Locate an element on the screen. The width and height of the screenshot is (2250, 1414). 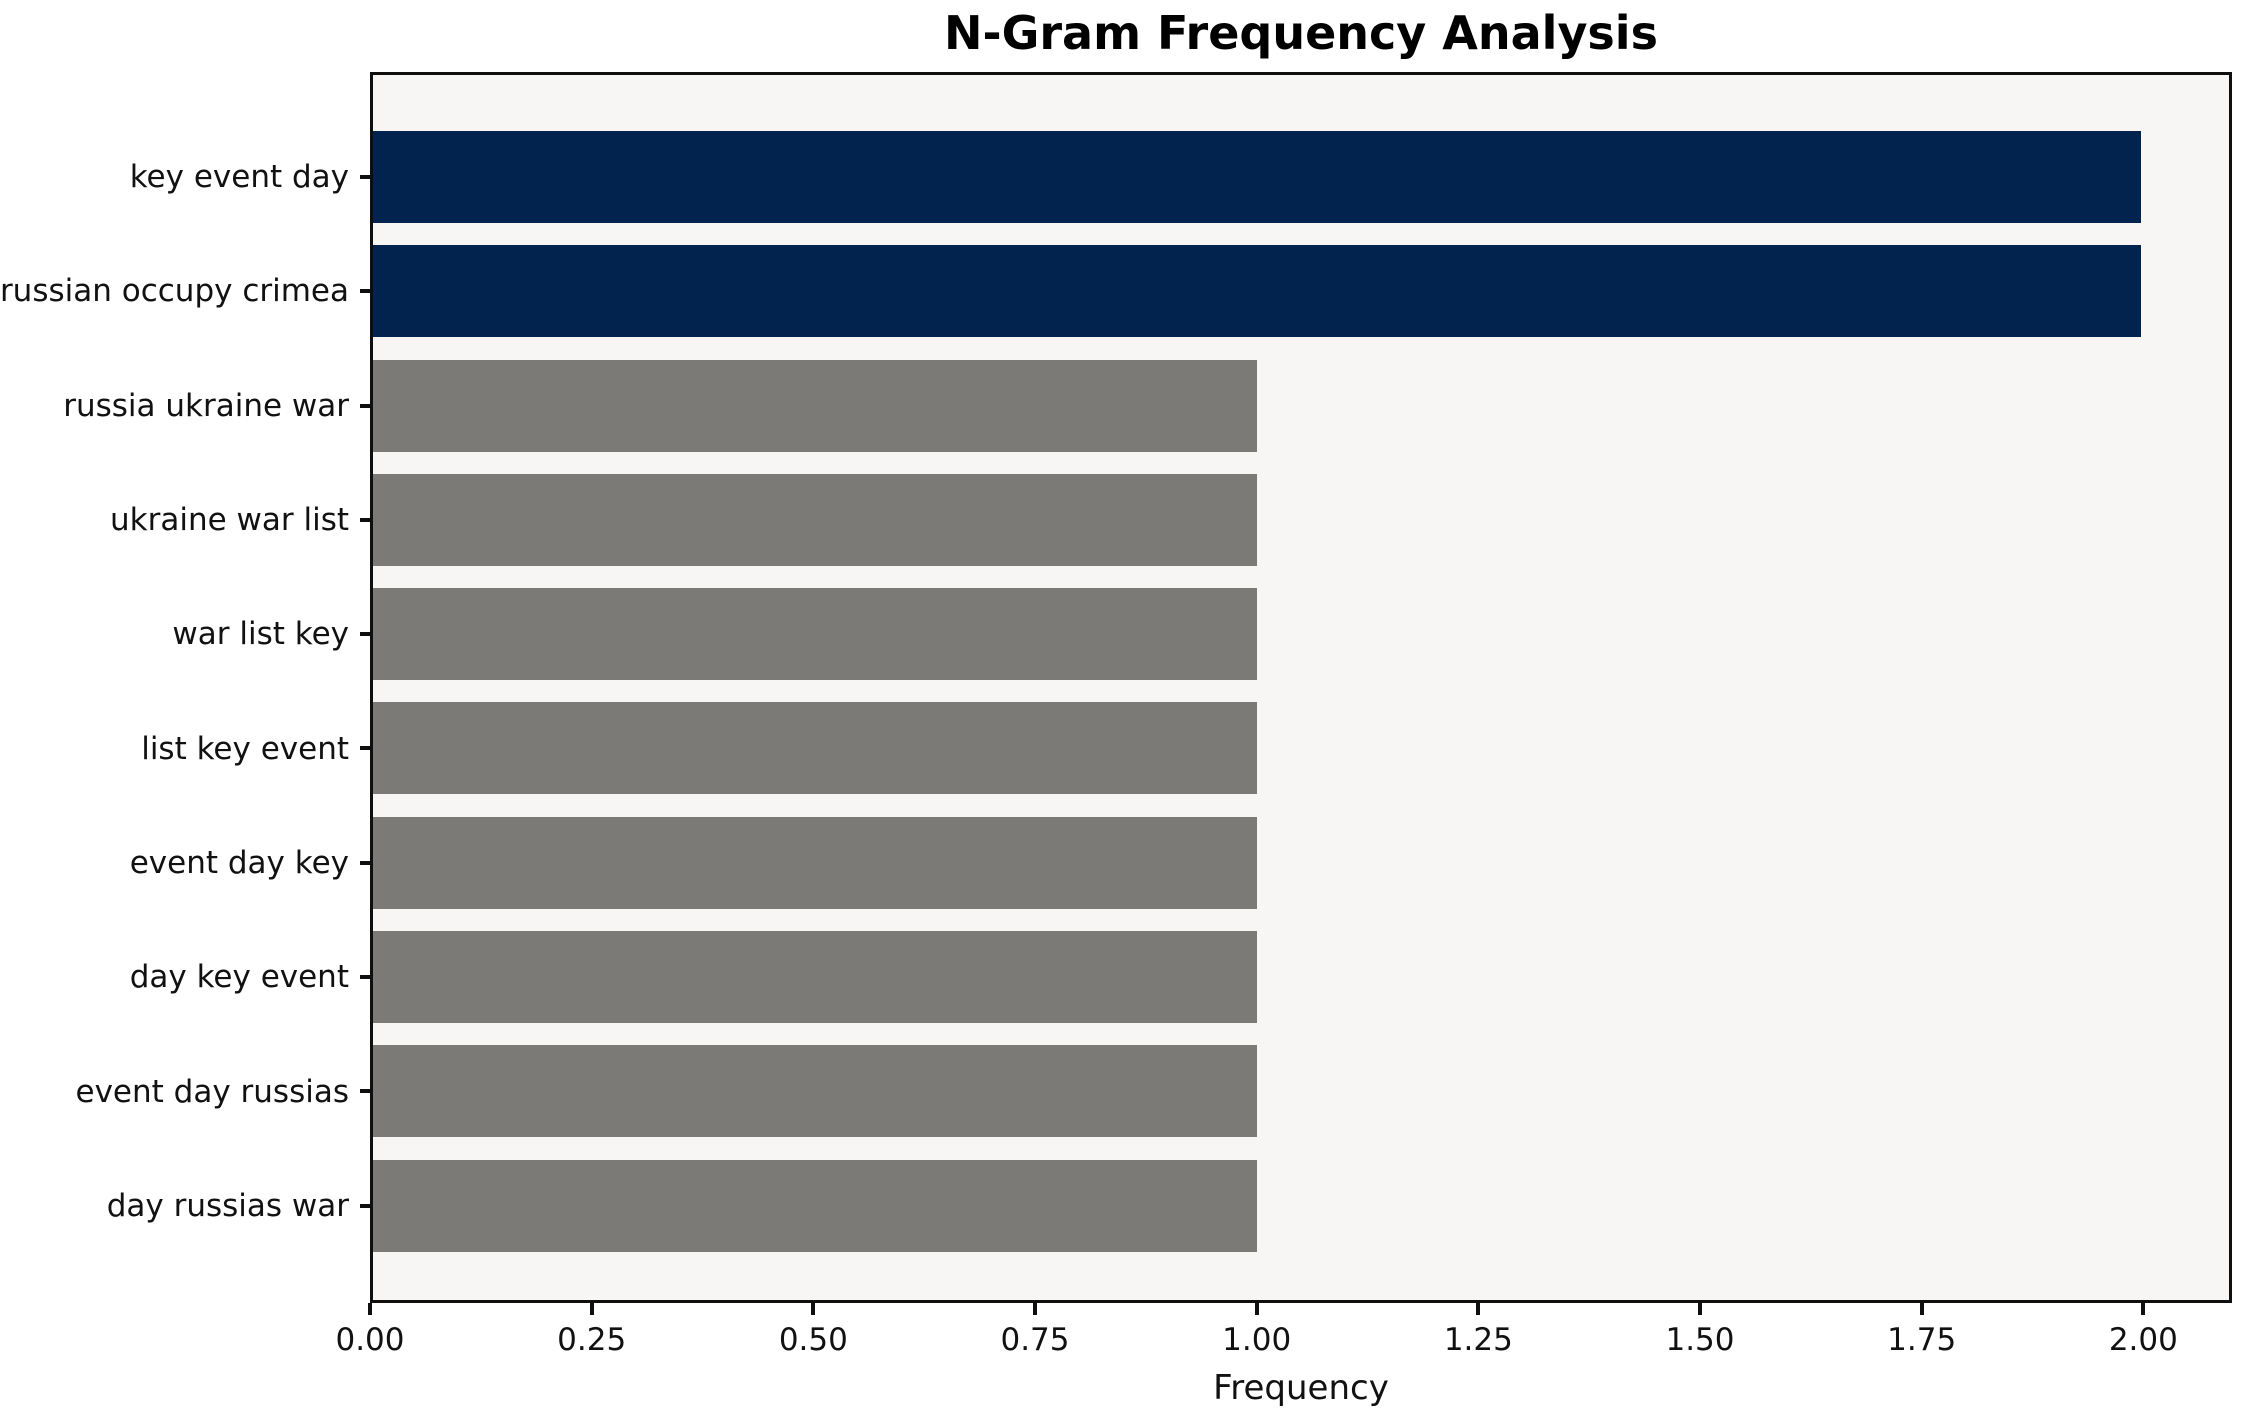
x-tick-label: 1.25 is located at coordinates (1478, 1340).